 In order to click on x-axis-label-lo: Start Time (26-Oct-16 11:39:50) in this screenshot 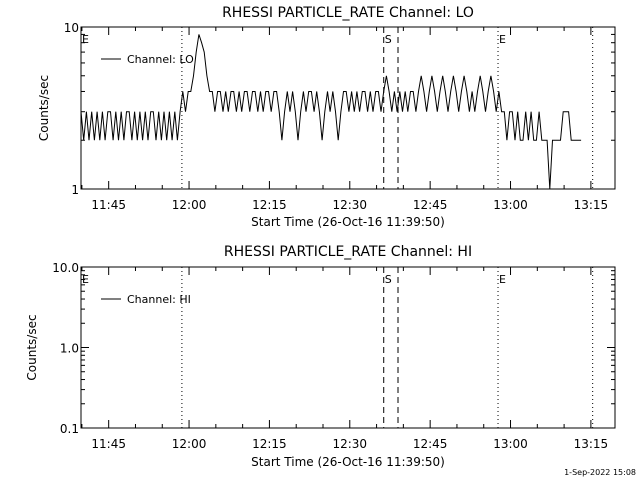, I will do `click(348, 222)`.